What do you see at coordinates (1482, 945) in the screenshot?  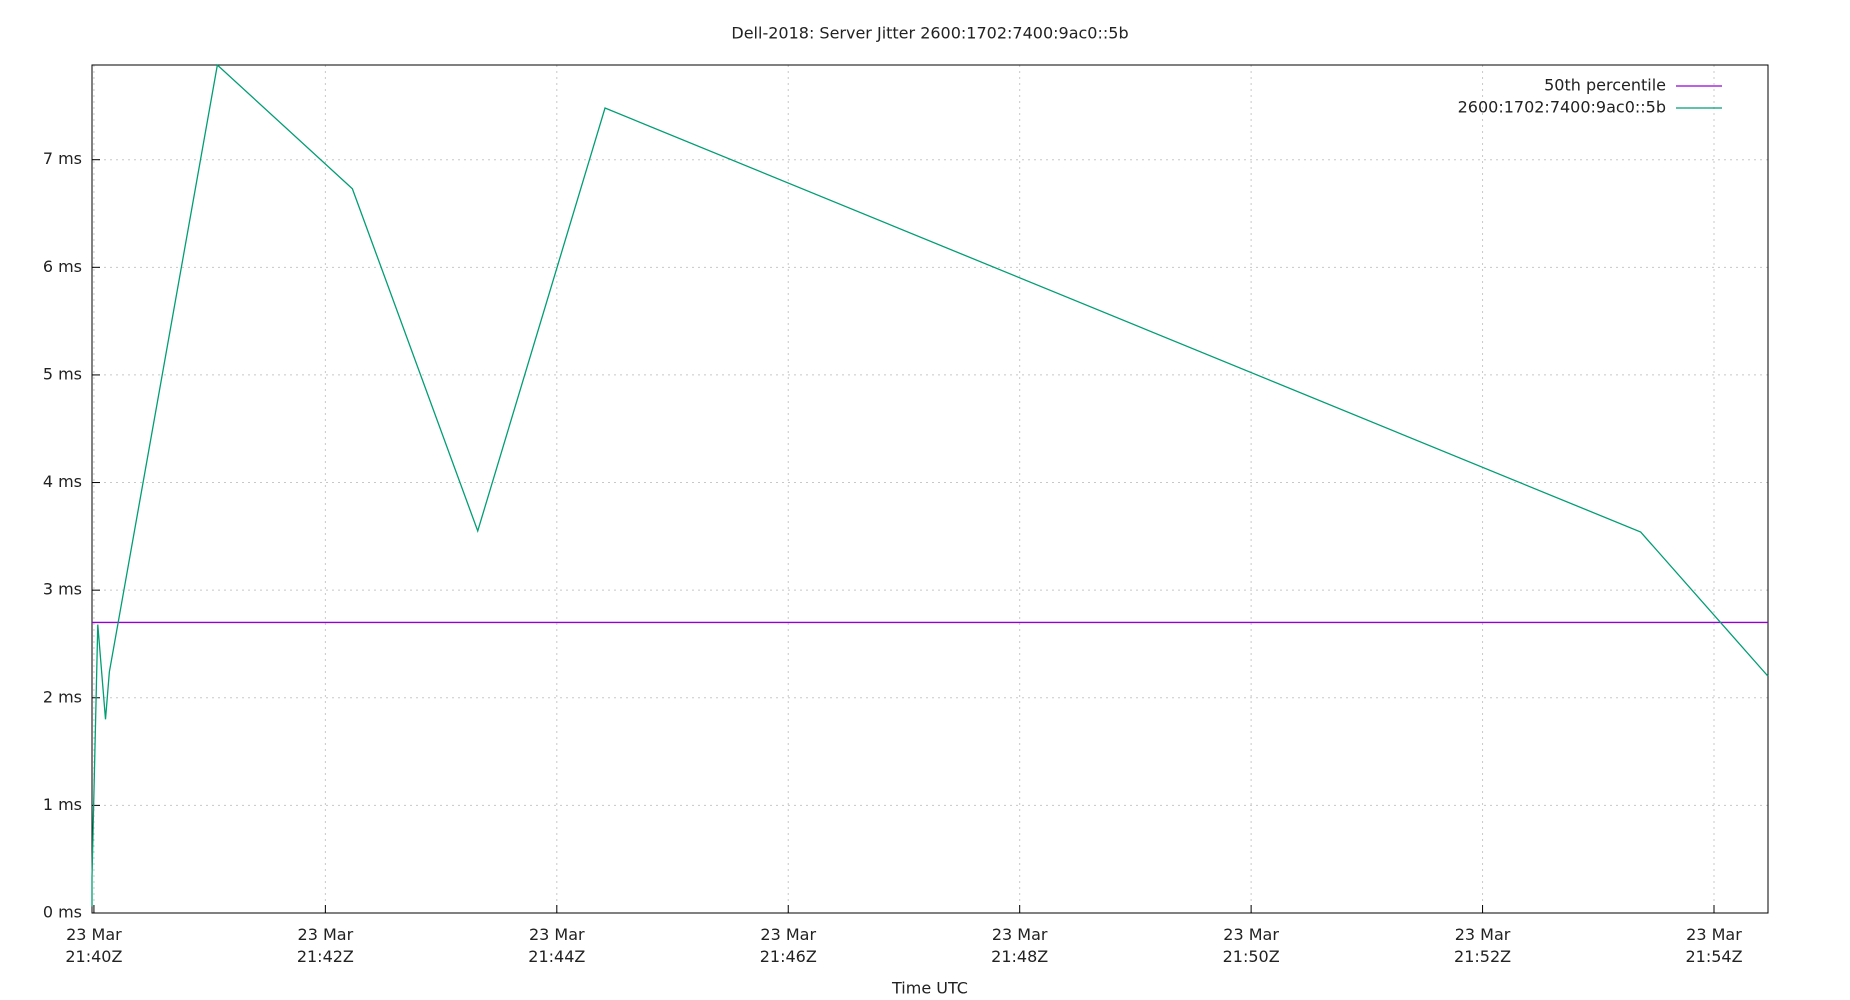 I see `x-tick-label: 23 Mar 21:52Z` at bounding box center [1482, 945].